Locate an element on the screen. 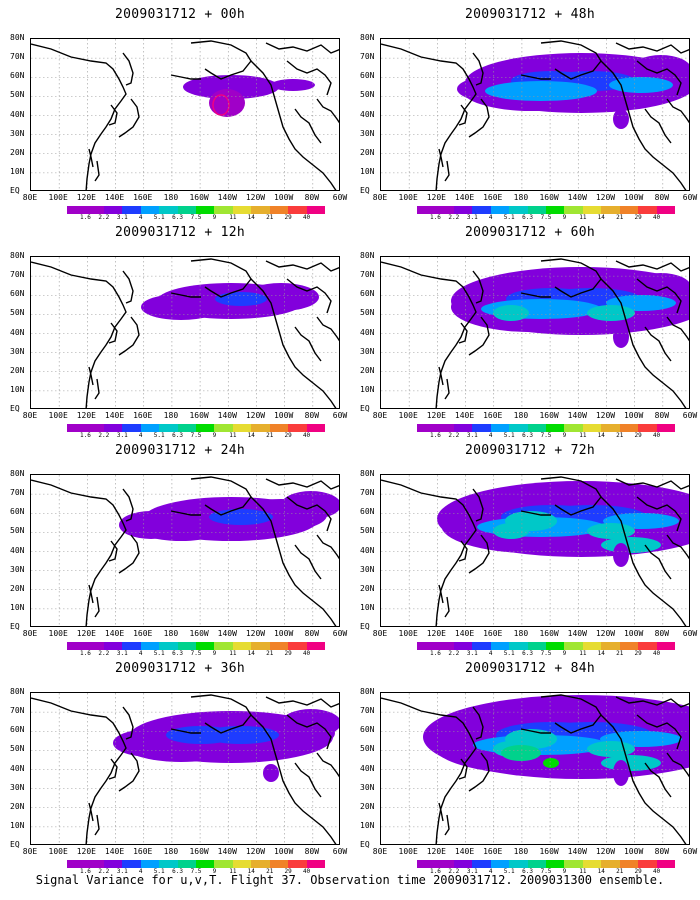 The height and width of the screenshot is (900, 700). colorbar-label: 4 is located at coordinates (140, 653).